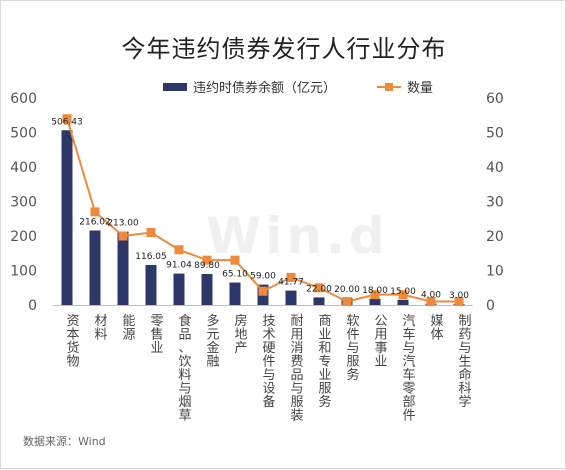  Describe the element at coordinates (296, 369) in the screenshot. I see `x-tick-label: 耐用消费品与服装` at that location.